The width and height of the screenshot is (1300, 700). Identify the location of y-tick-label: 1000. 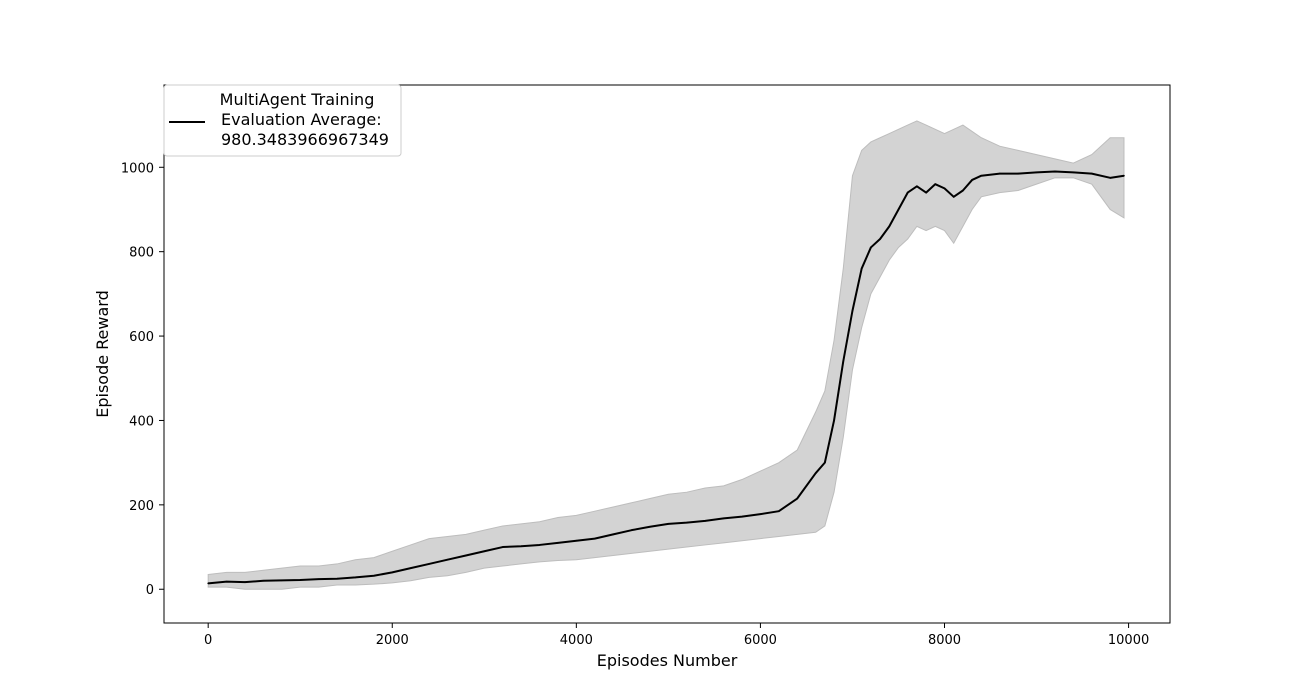
(137, 168).